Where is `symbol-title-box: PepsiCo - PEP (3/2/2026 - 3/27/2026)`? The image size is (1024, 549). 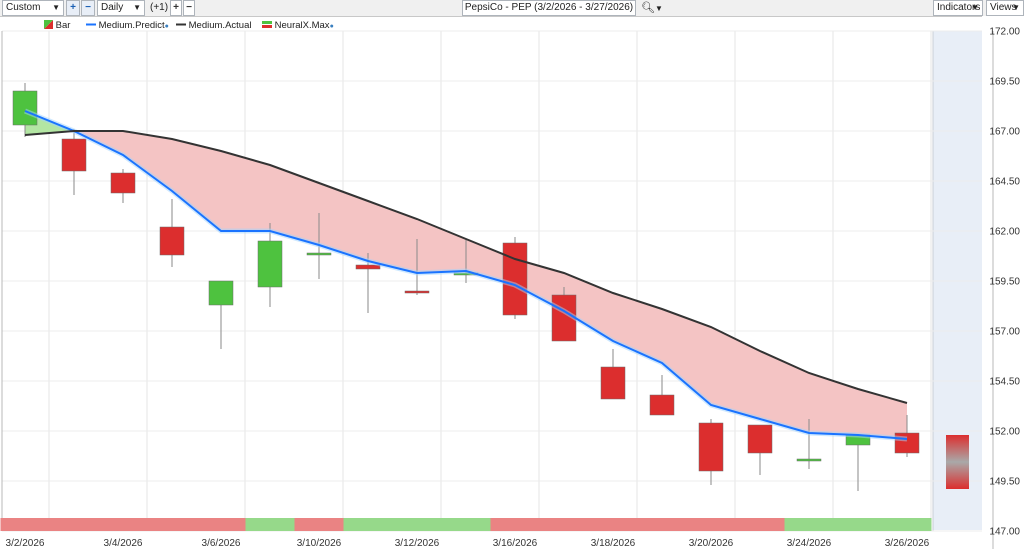
symbol-title-box: PepsiCo - PEP (3/2/2026 - 3/27/2026) is located at coordinates (549, 8).